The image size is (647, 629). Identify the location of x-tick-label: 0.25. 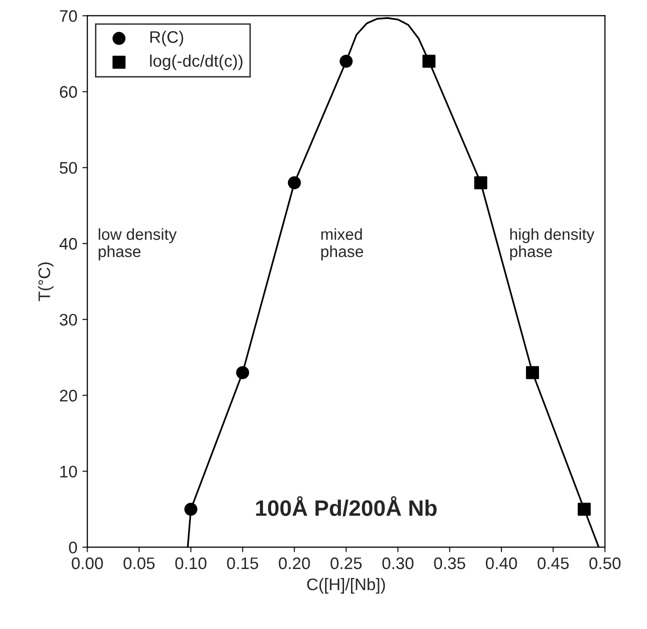
(346, 563).